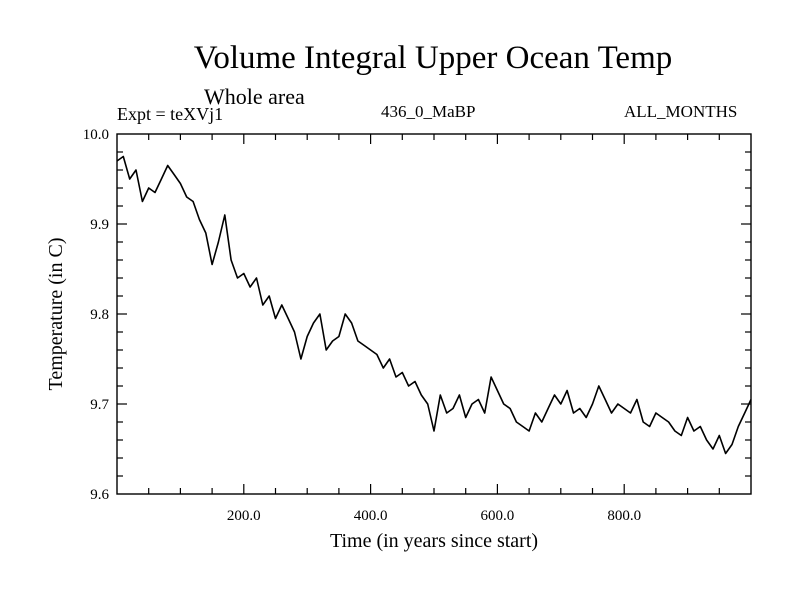 Image resolution: width=800 pixels, height=600 pixels. I want to click on x-axis-title: Time (in years since start), so click(434, 541).